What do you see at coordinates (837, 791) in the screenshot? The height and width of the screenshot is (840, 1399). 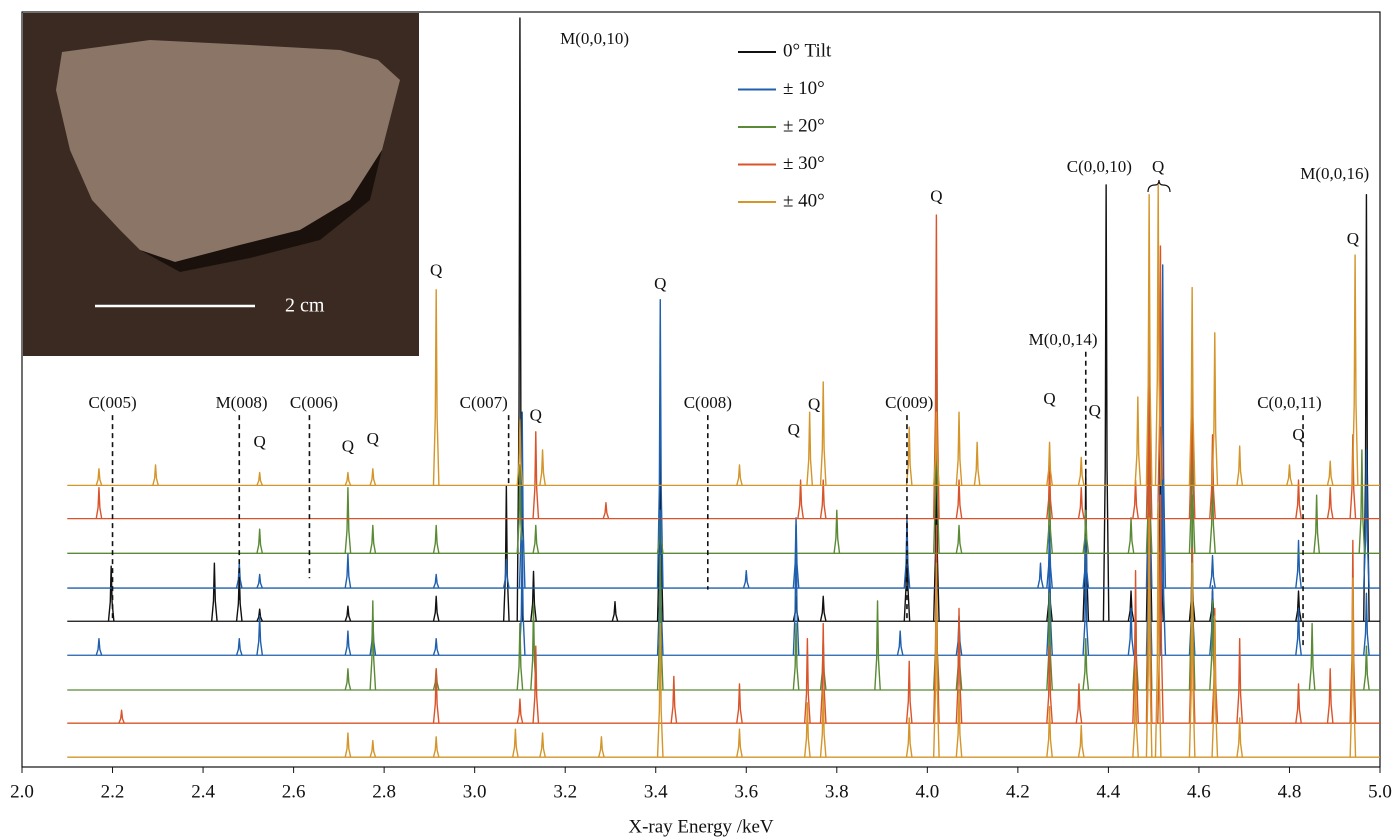 I see `x-tick-label: 3.8` at bounding box center [837, 791].